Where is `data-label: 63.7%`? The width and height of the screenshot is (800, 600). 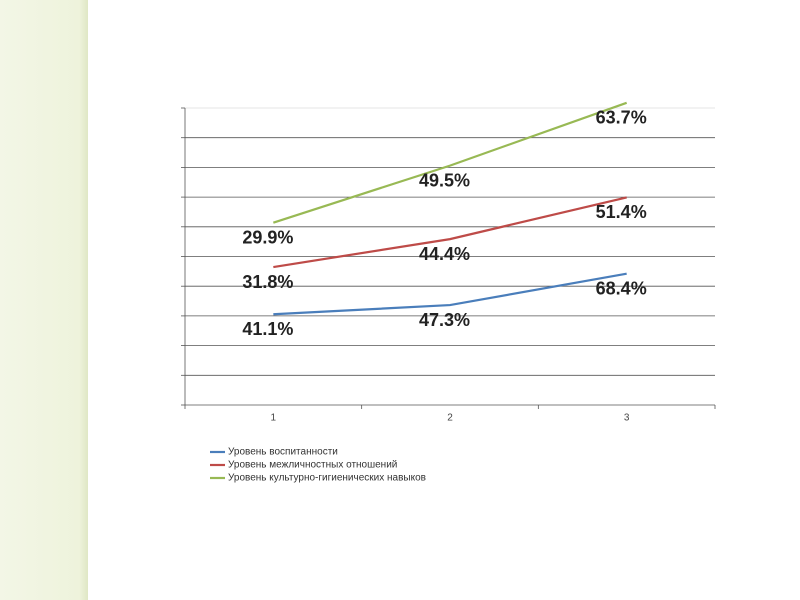 data-label: 63.7% is located at coordinates (621, 118).